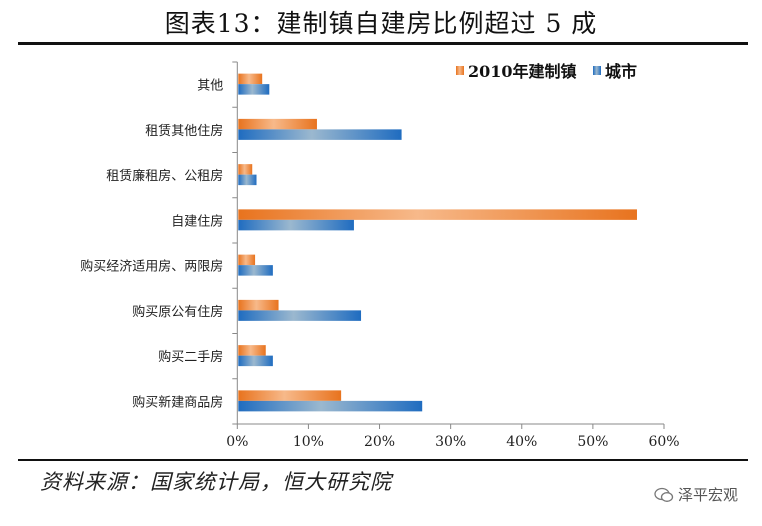 The image size is (762, 526). Describe the element at coordinates (164, 176) in the screenshot. I see `category-label: 租赁廉租房、公租房` at that location.